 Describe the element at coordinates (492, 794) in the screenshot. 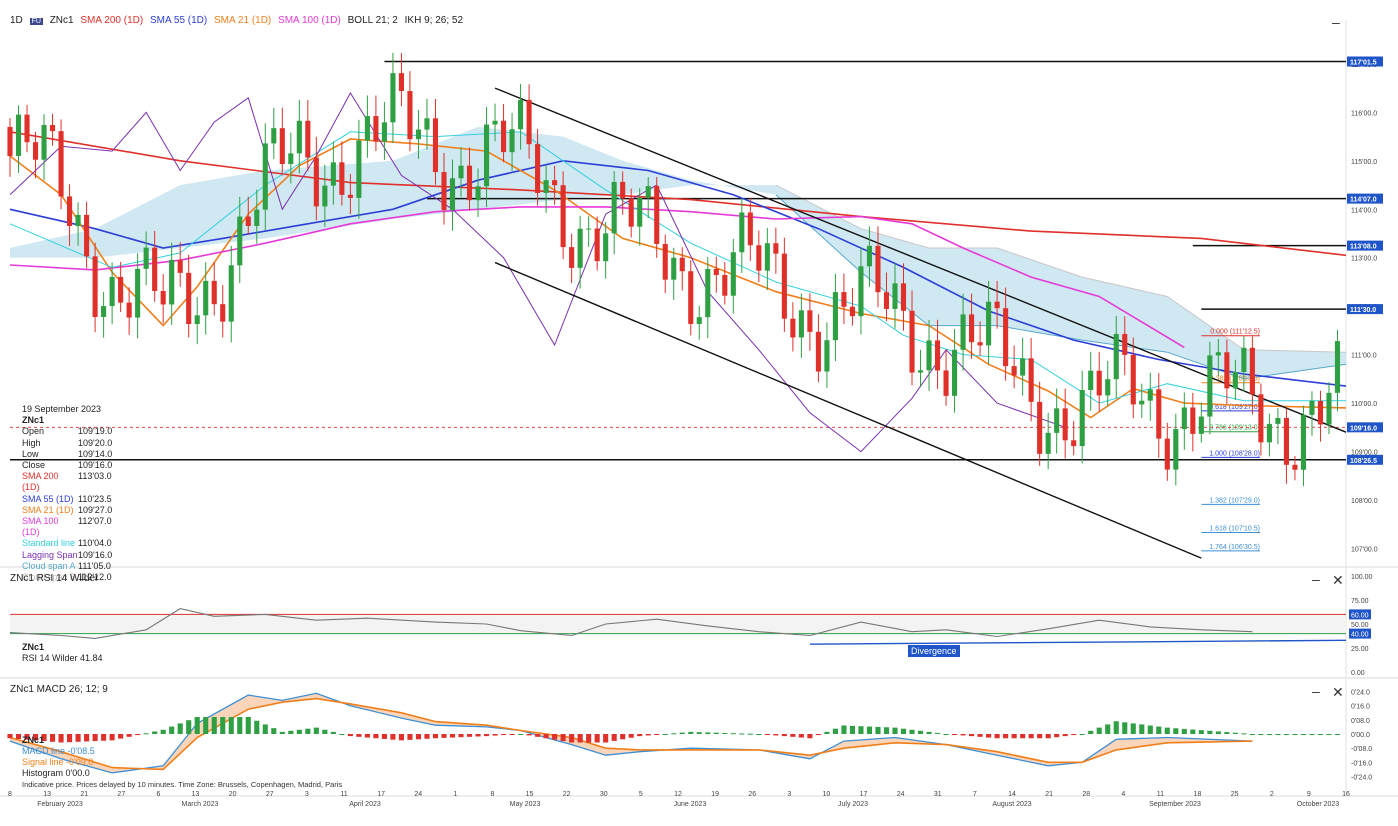

I see `date-tick: 8` at that location.